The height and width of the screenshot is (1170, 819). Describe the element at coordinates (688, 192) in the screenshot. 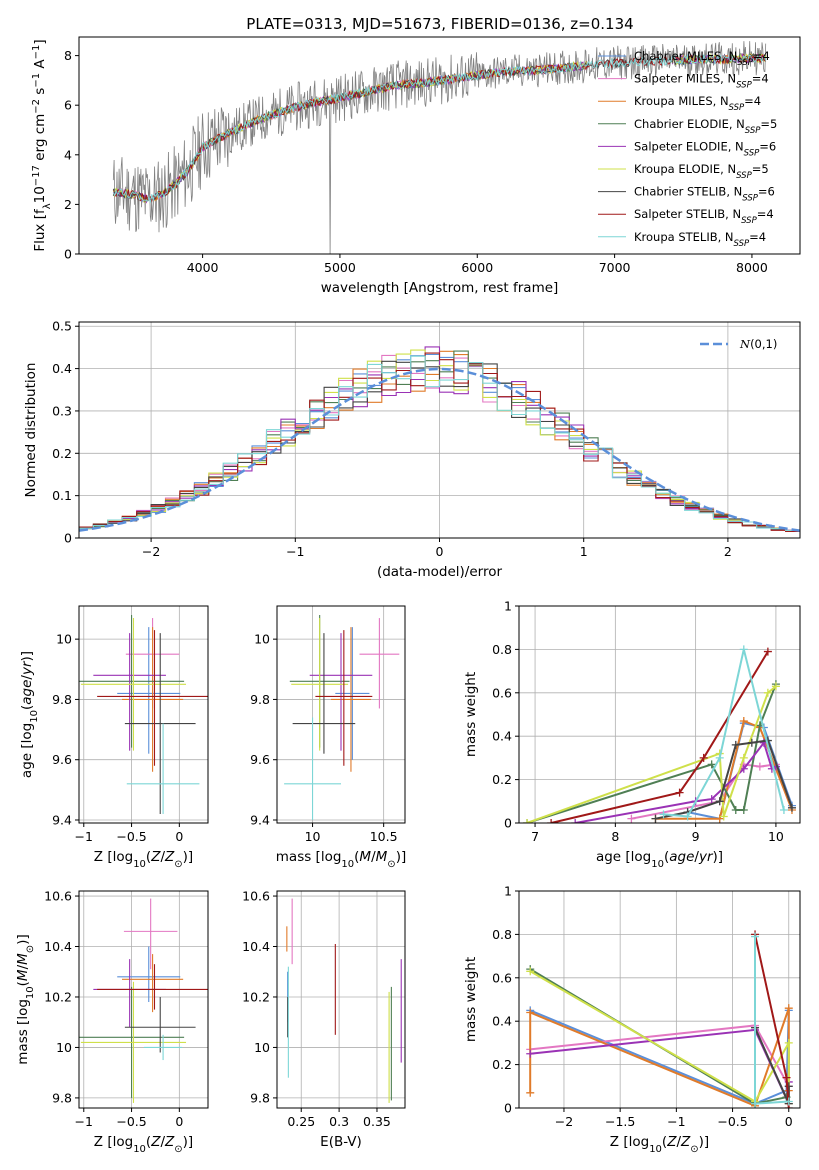

I see `legend-entry-label: Chabrier STELIB, N` at that location.